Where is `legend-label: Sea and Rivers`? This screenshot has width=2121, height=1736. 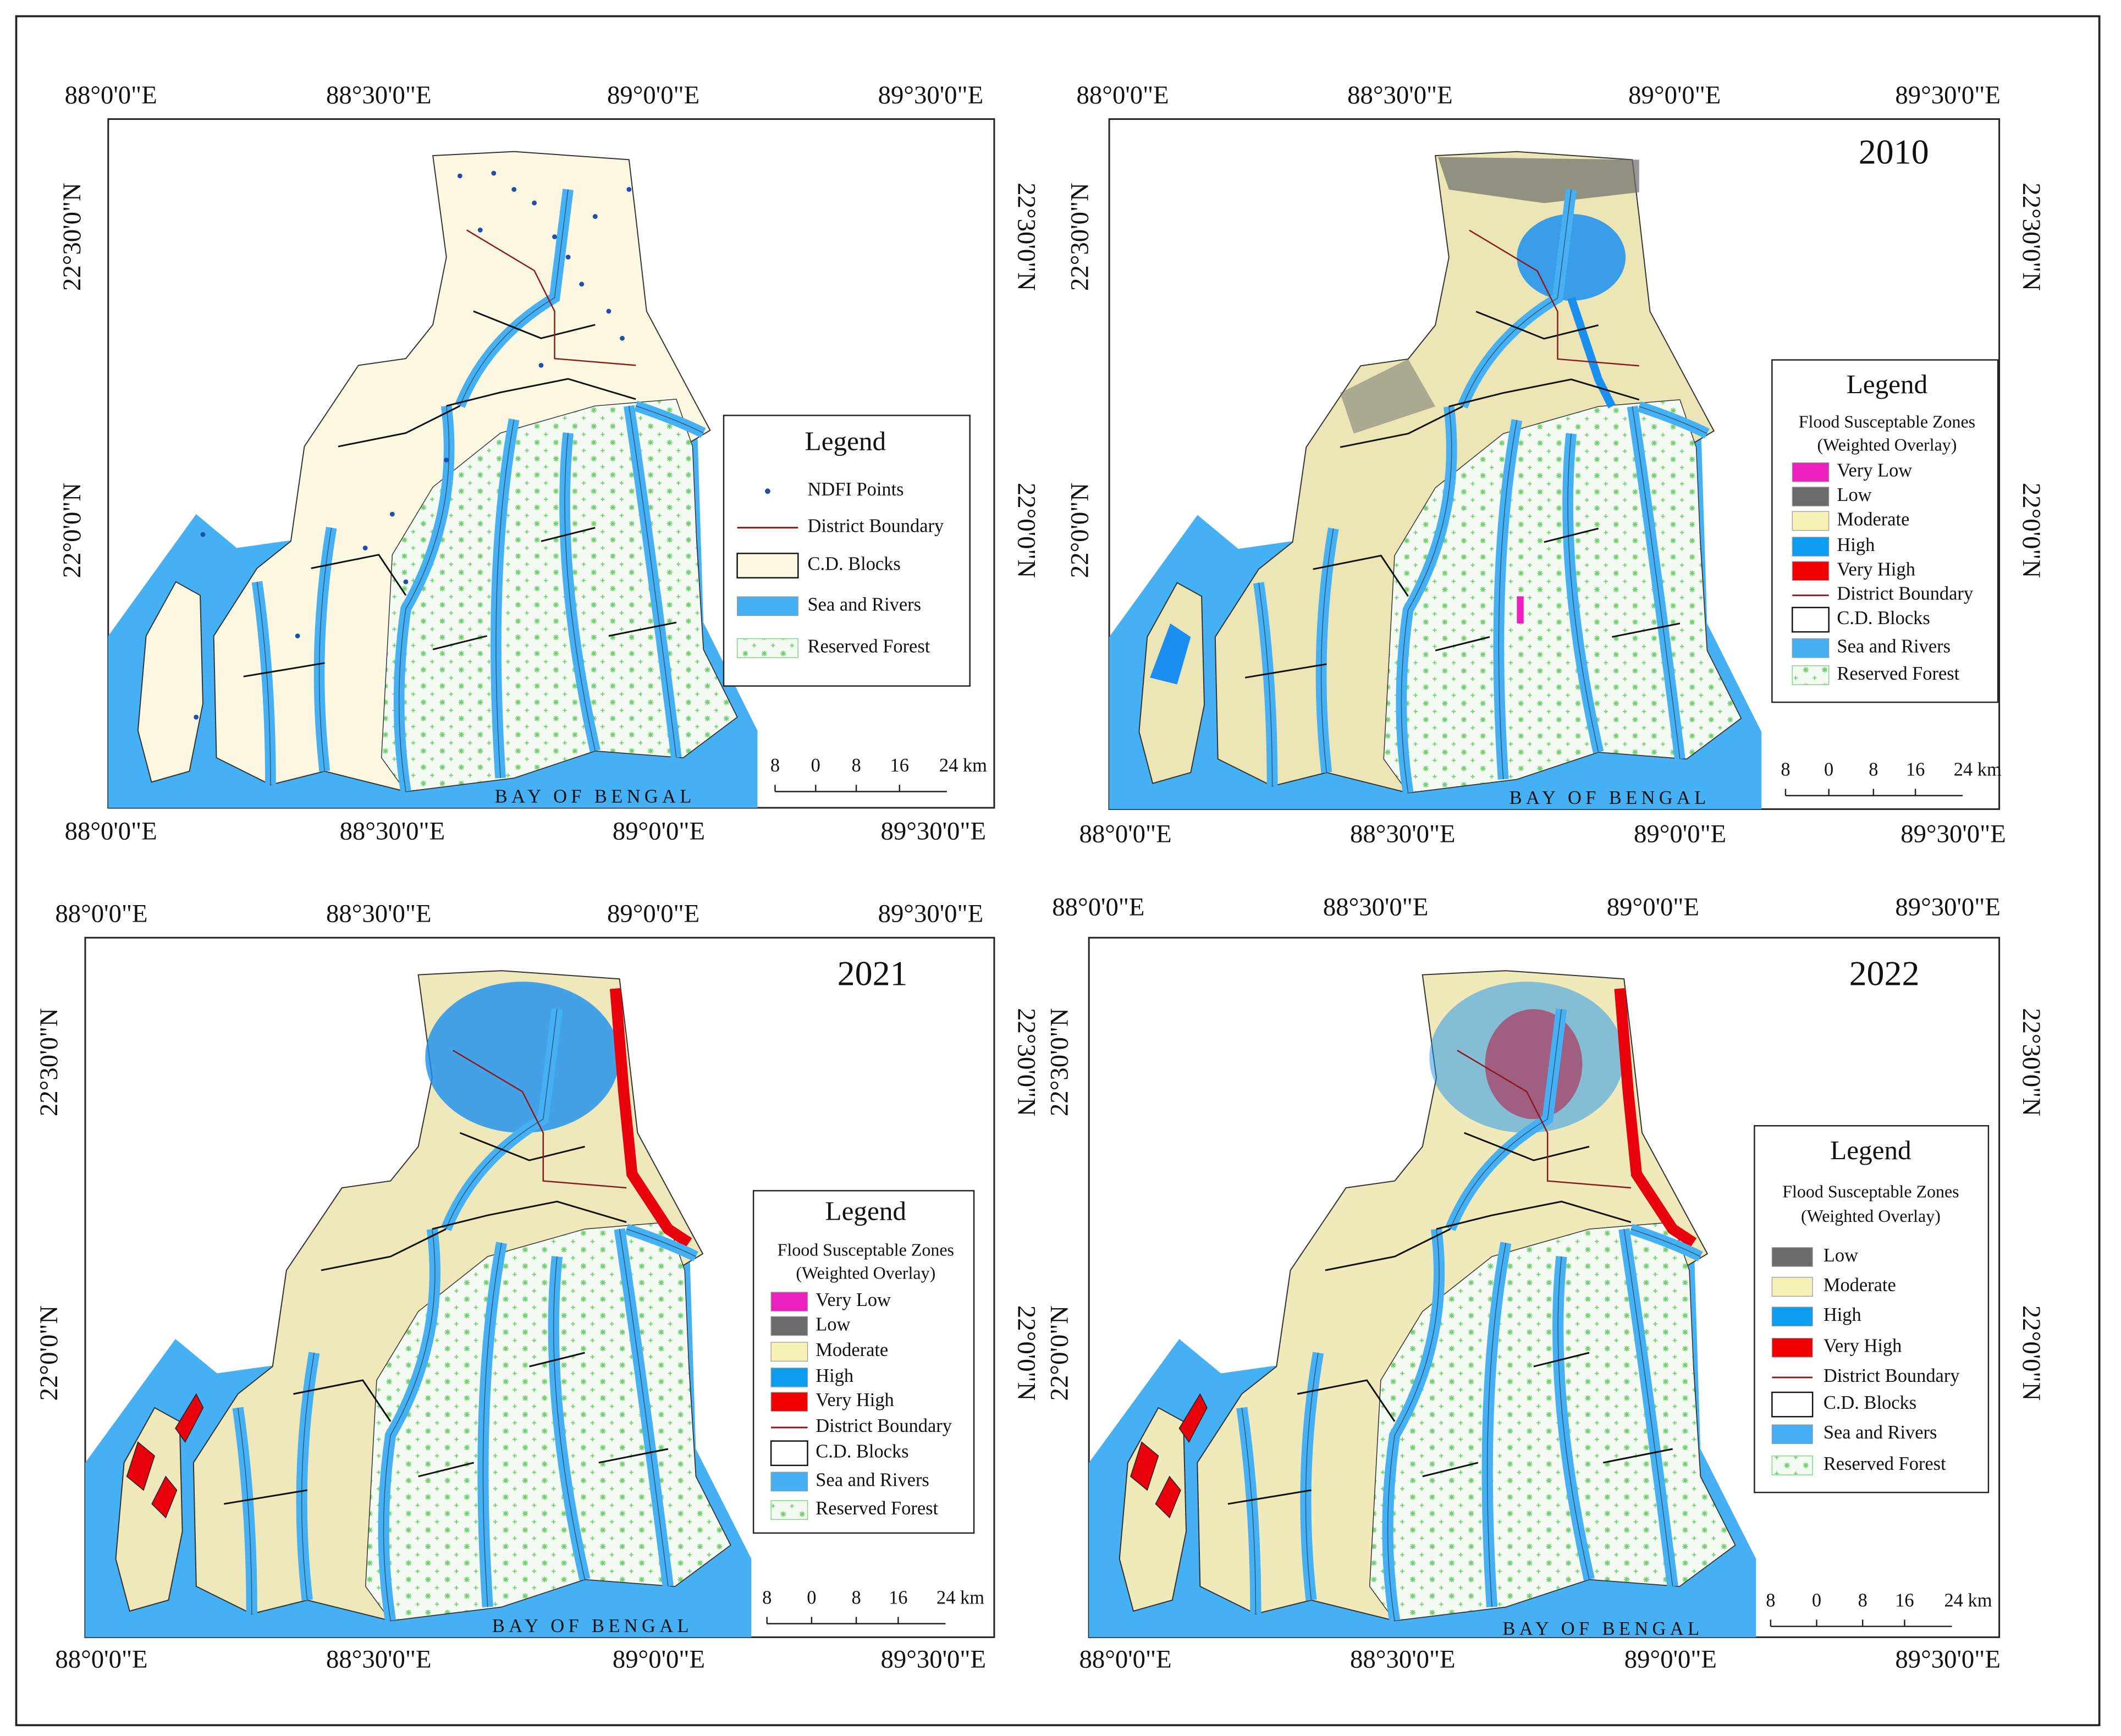 legend-label: Sea and Rivers is located at coordinates (1894, 647).